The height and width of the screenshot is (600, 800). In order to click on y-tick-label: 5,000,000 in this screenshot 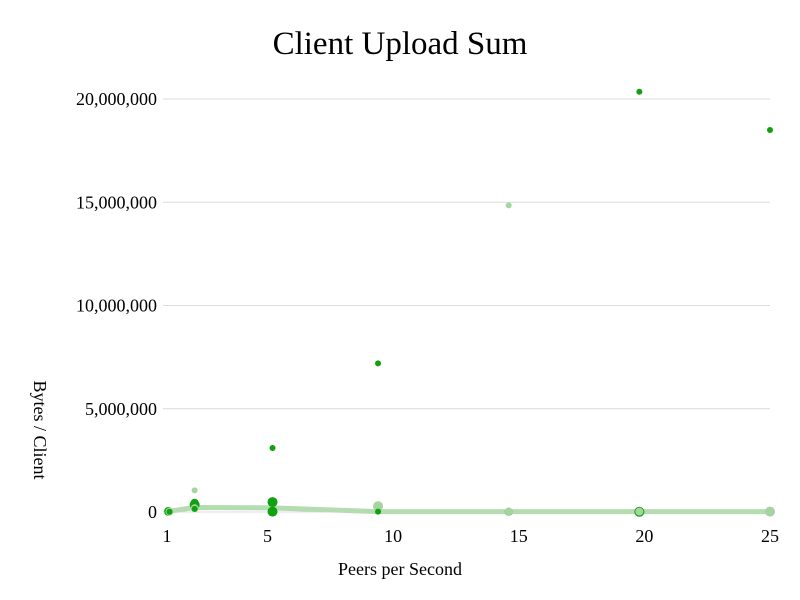, I will do `click(121, 409)`.